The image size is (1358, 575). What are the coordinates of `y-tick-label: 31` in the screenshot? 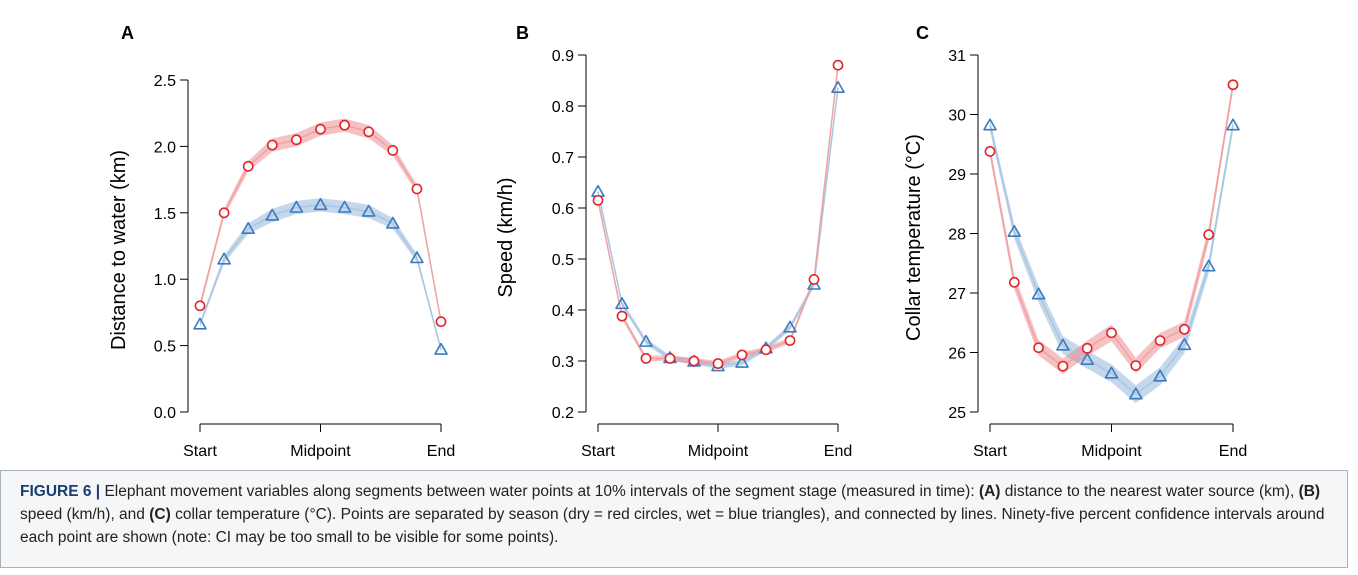 It's located at (957, 56).